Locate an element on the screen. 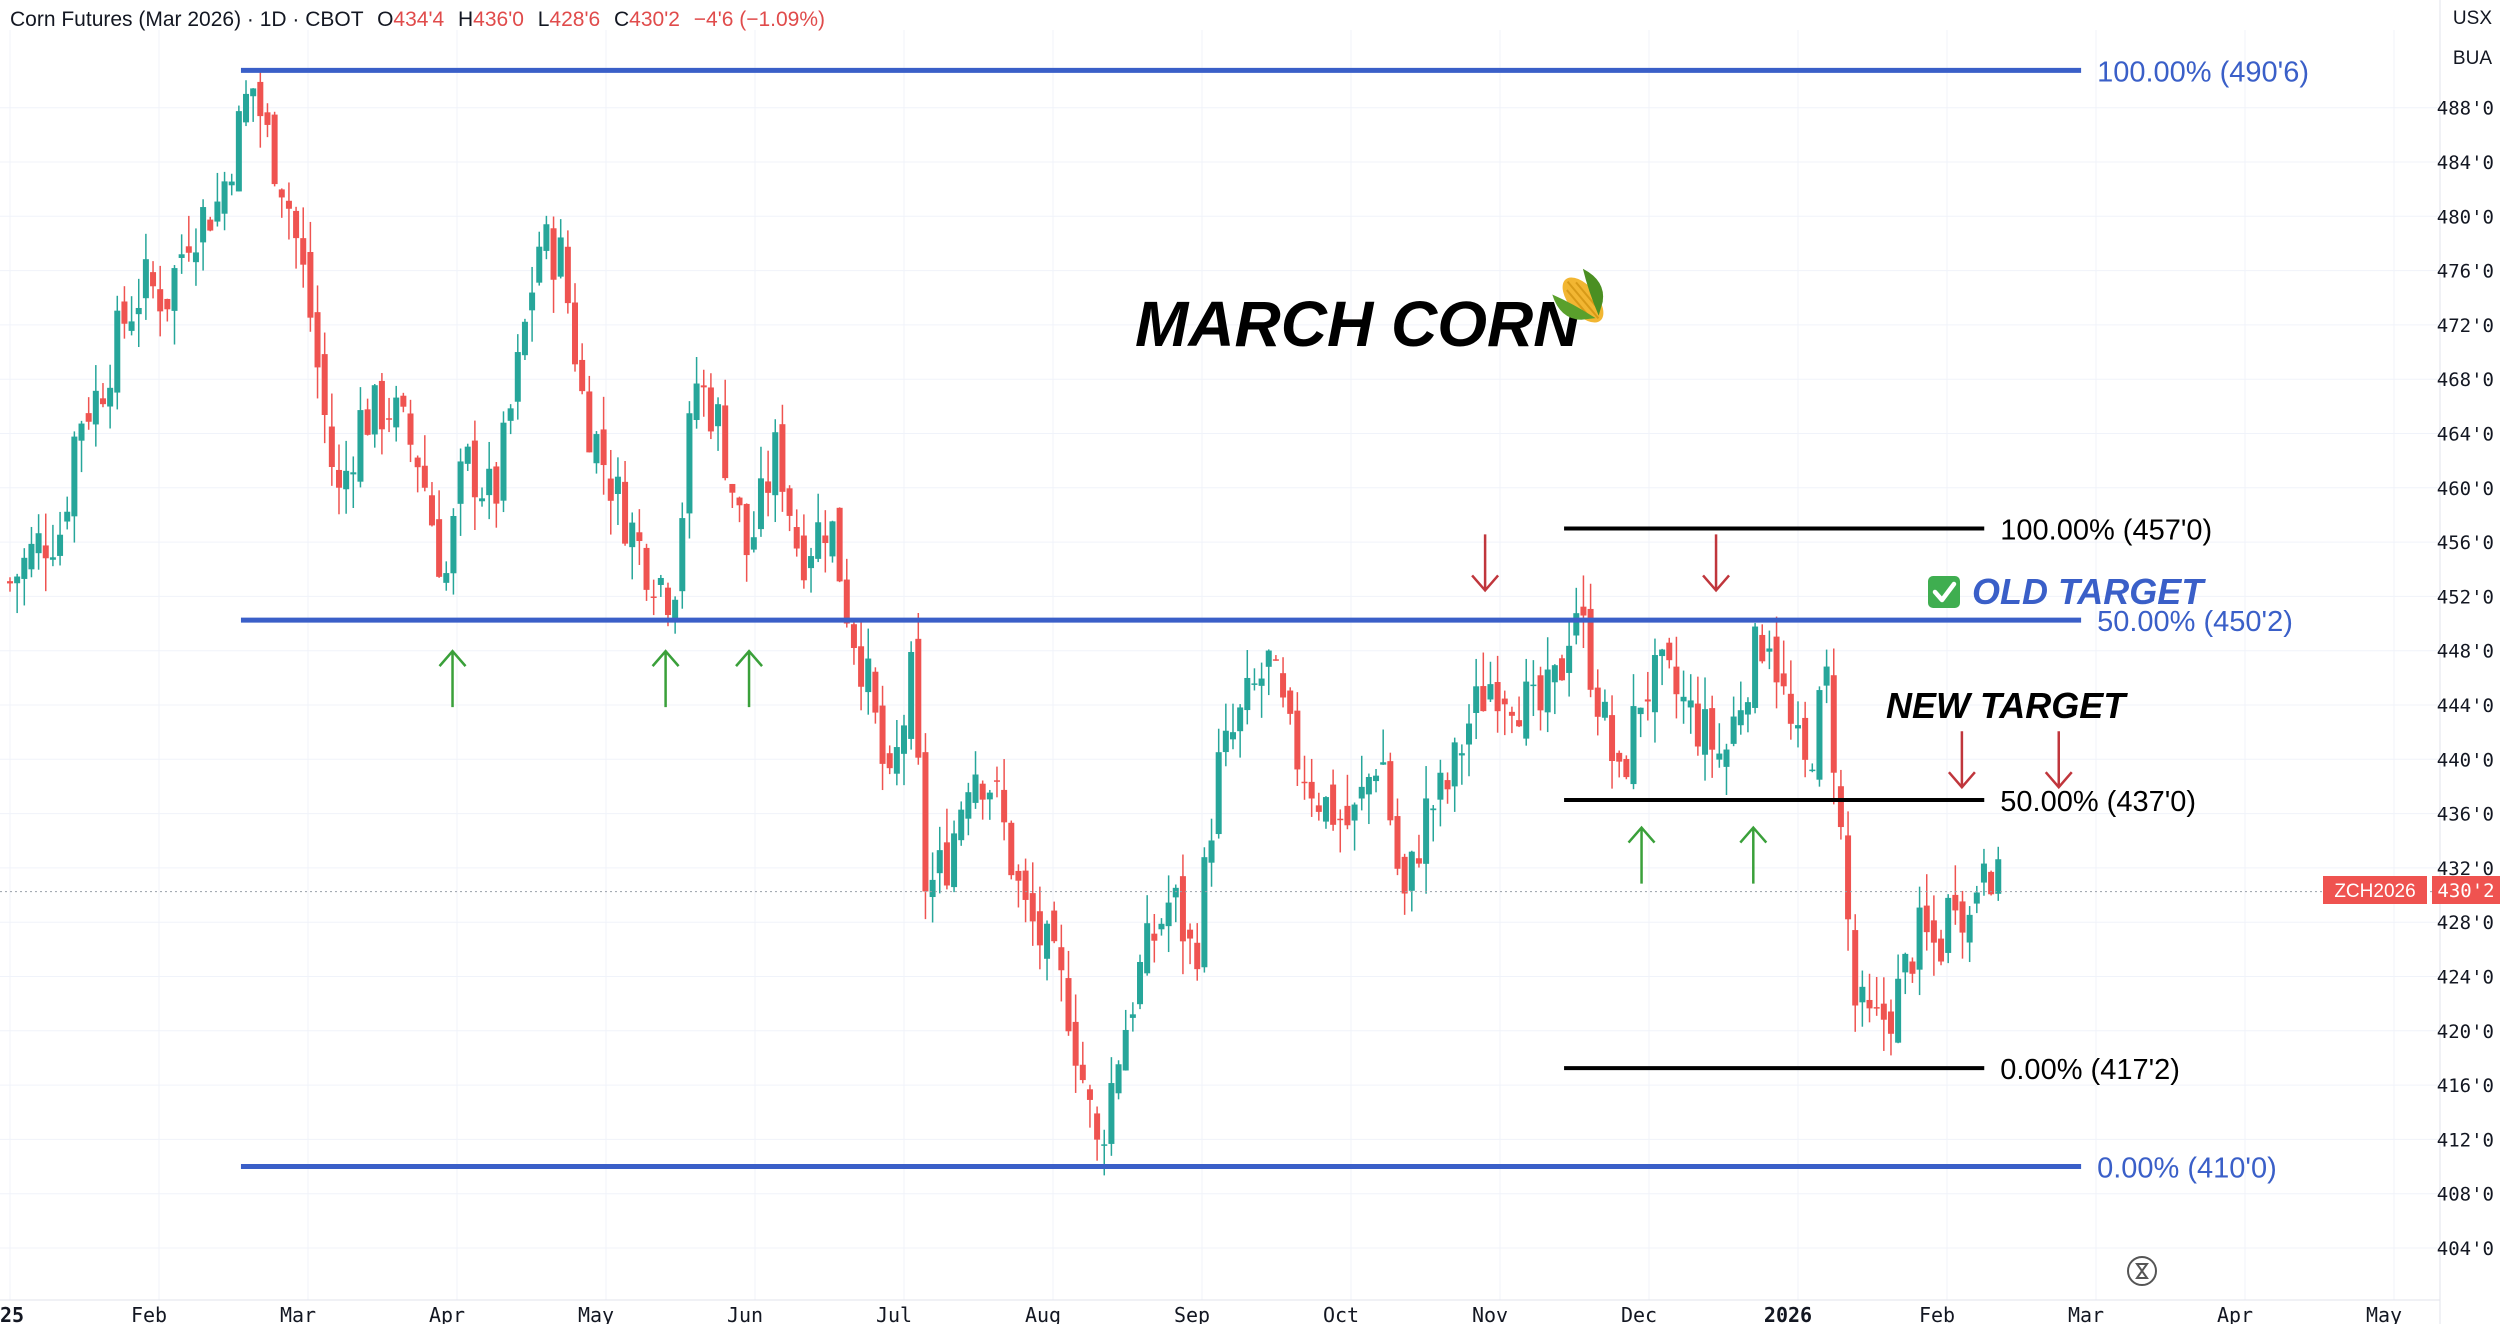 This screenshot has width=2500, height=1324. price-tick-label: 464'0 is located at coordinates (2465, 435).